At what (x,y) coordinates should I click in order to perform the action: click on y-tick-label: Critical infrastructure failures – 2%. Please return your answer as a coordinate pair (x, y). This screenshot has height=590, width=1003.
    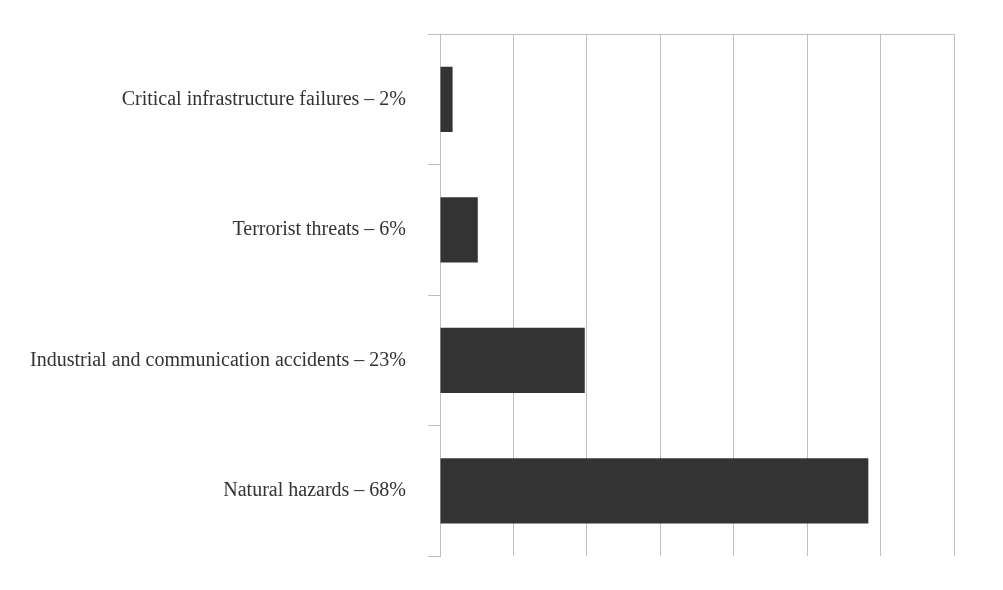
    Looking at the image, I should click on (264, 97).